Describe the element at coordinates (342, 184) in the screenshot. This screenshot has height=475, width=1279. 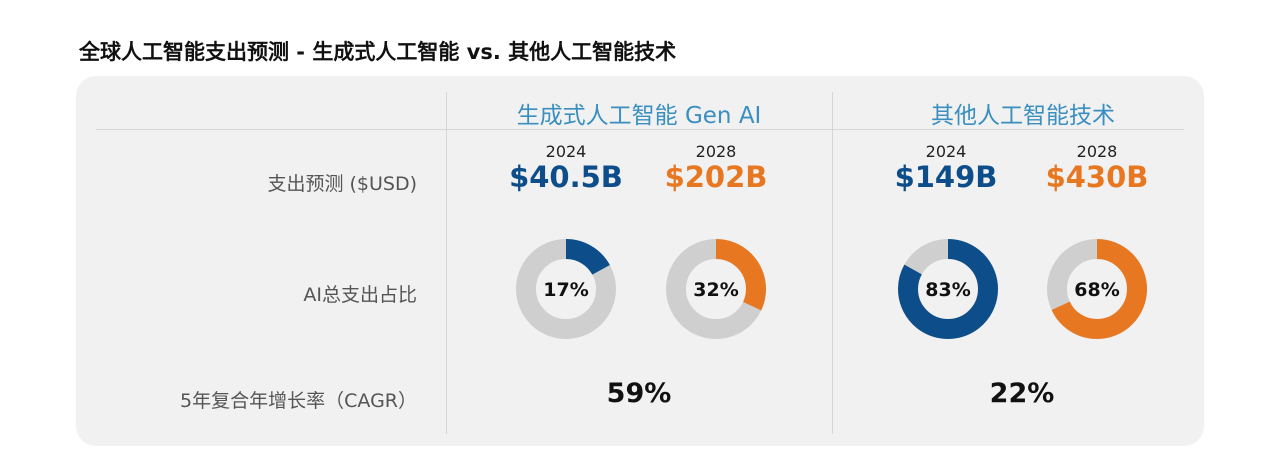
I see `row-label-spending: 支出预测 ($USD)` at that location.